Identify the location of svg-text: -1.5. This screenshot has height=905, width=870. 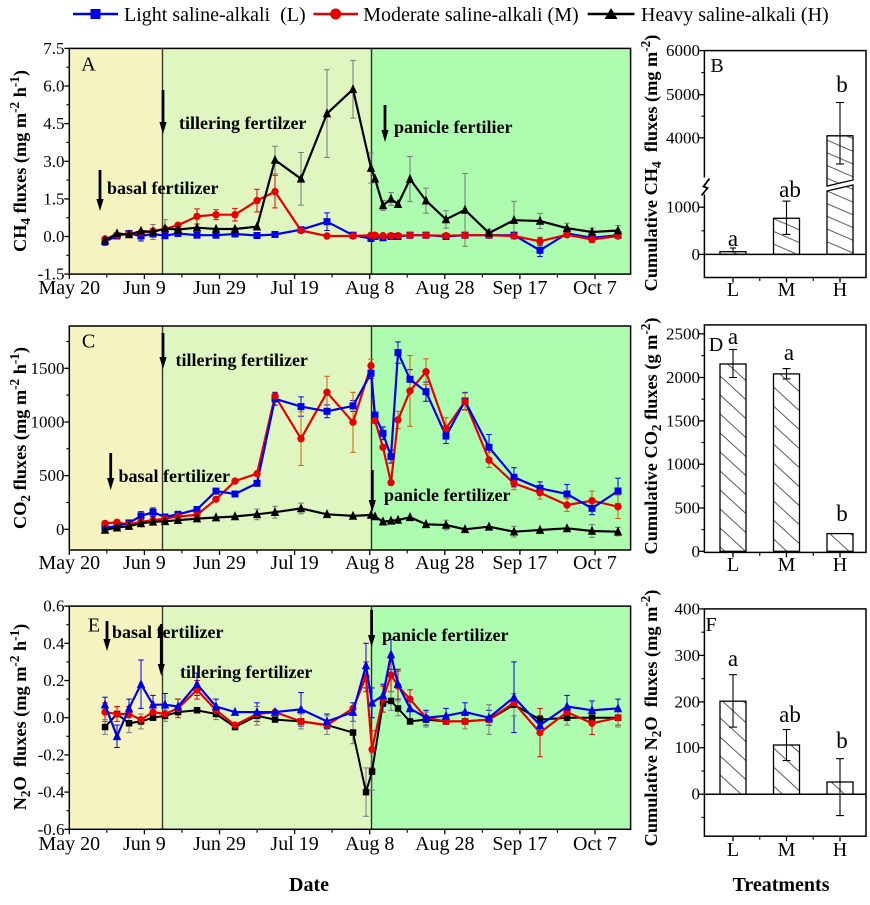
(51, 274).